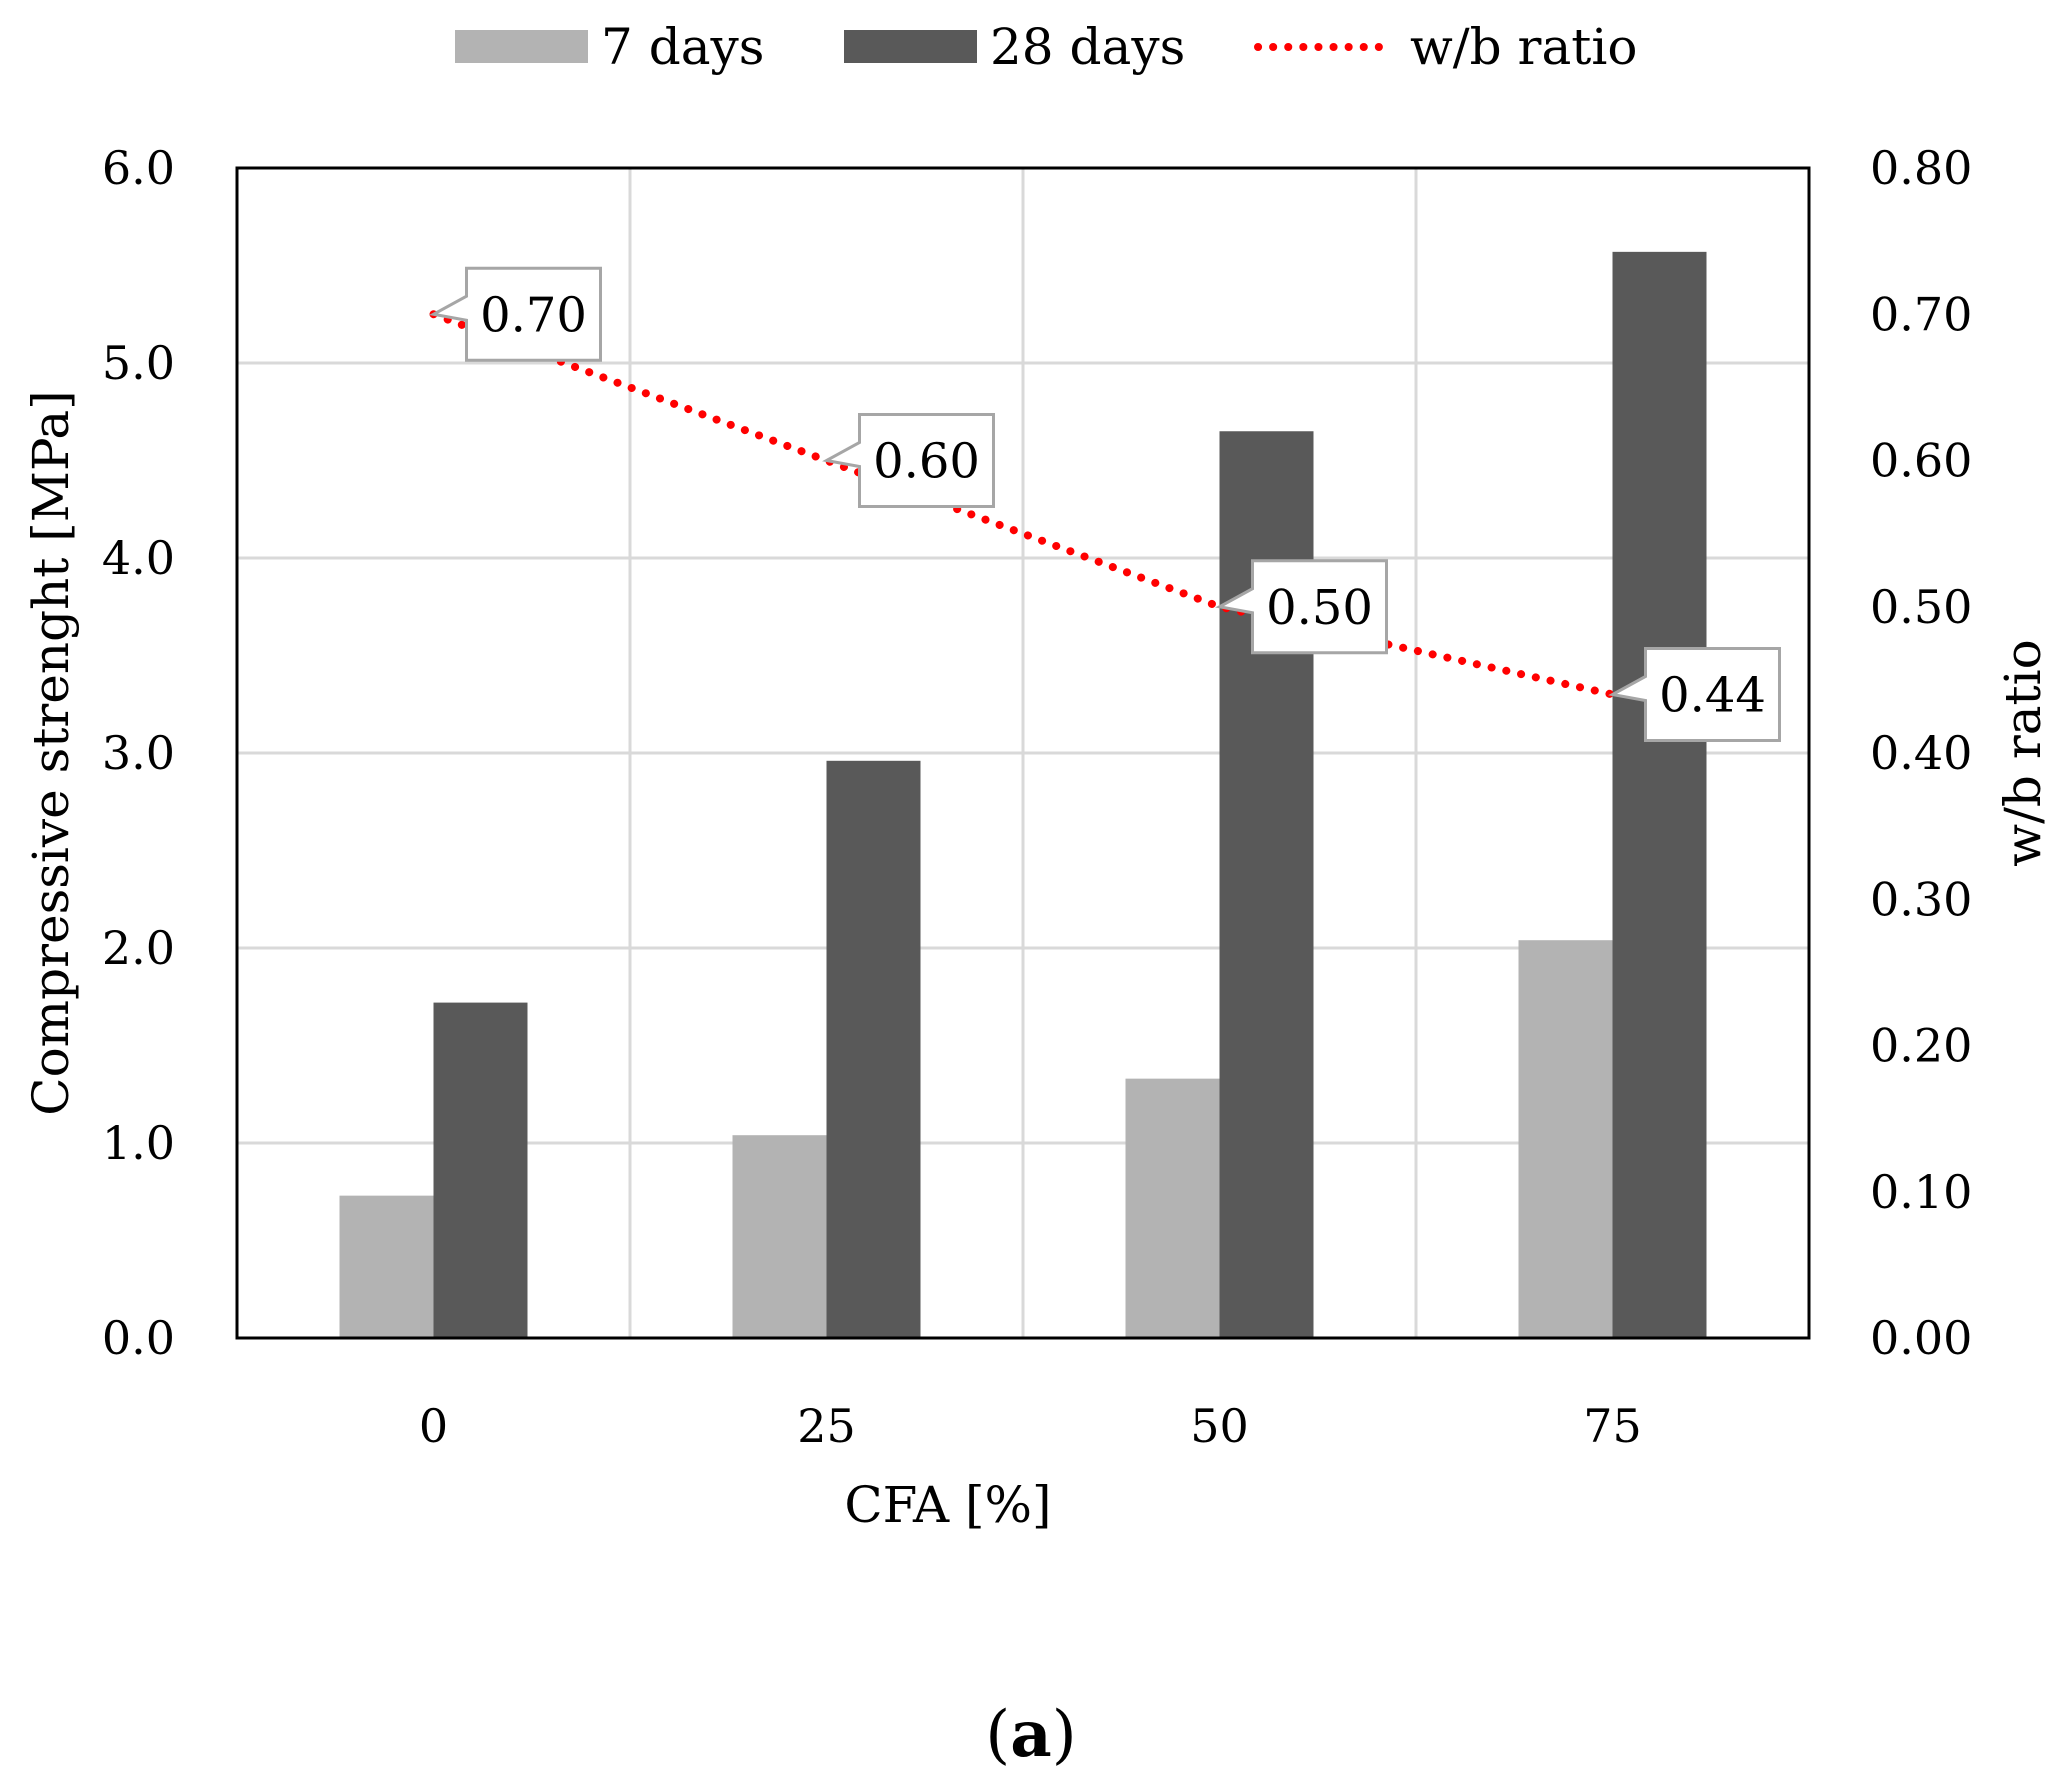 This screenshot has width=2062, height=1784. I want to click on y-tick-label: 0.0, so click(138, 1338).